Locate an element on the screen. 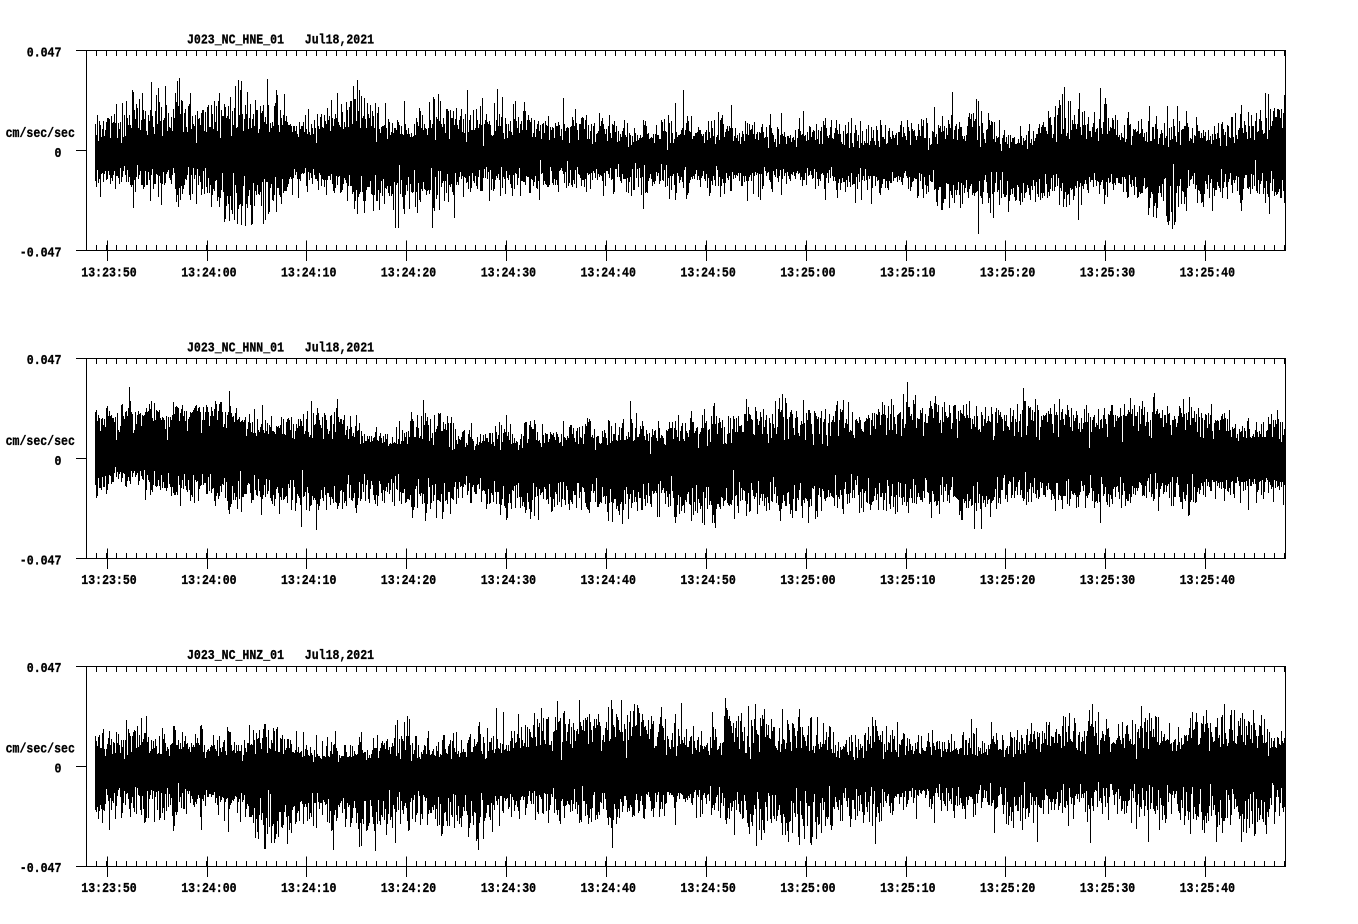 This screenshot has height=924, width=1358. svg-text: J023_NC_HNZ_01 Jul18,2021 is located at coordinates (280, 656).